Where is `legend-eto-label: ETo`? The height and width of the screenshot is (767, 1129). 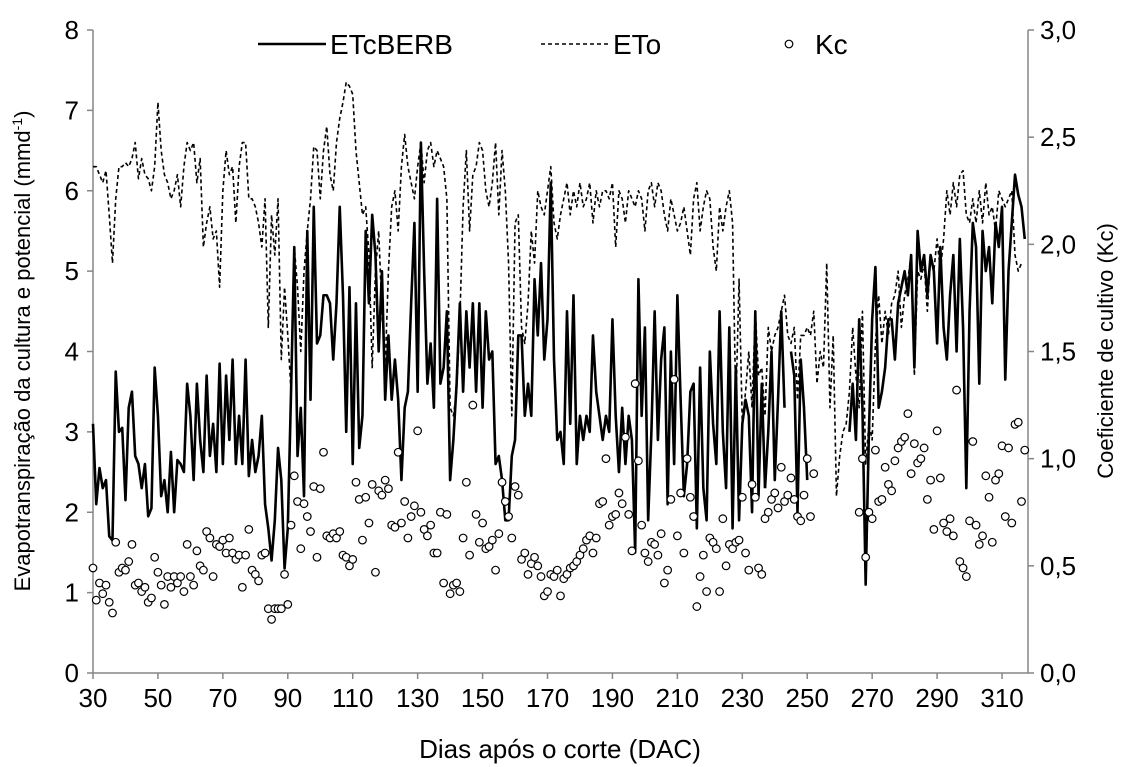 legend-eto-label: ETo is located at coordinates (637, 44).